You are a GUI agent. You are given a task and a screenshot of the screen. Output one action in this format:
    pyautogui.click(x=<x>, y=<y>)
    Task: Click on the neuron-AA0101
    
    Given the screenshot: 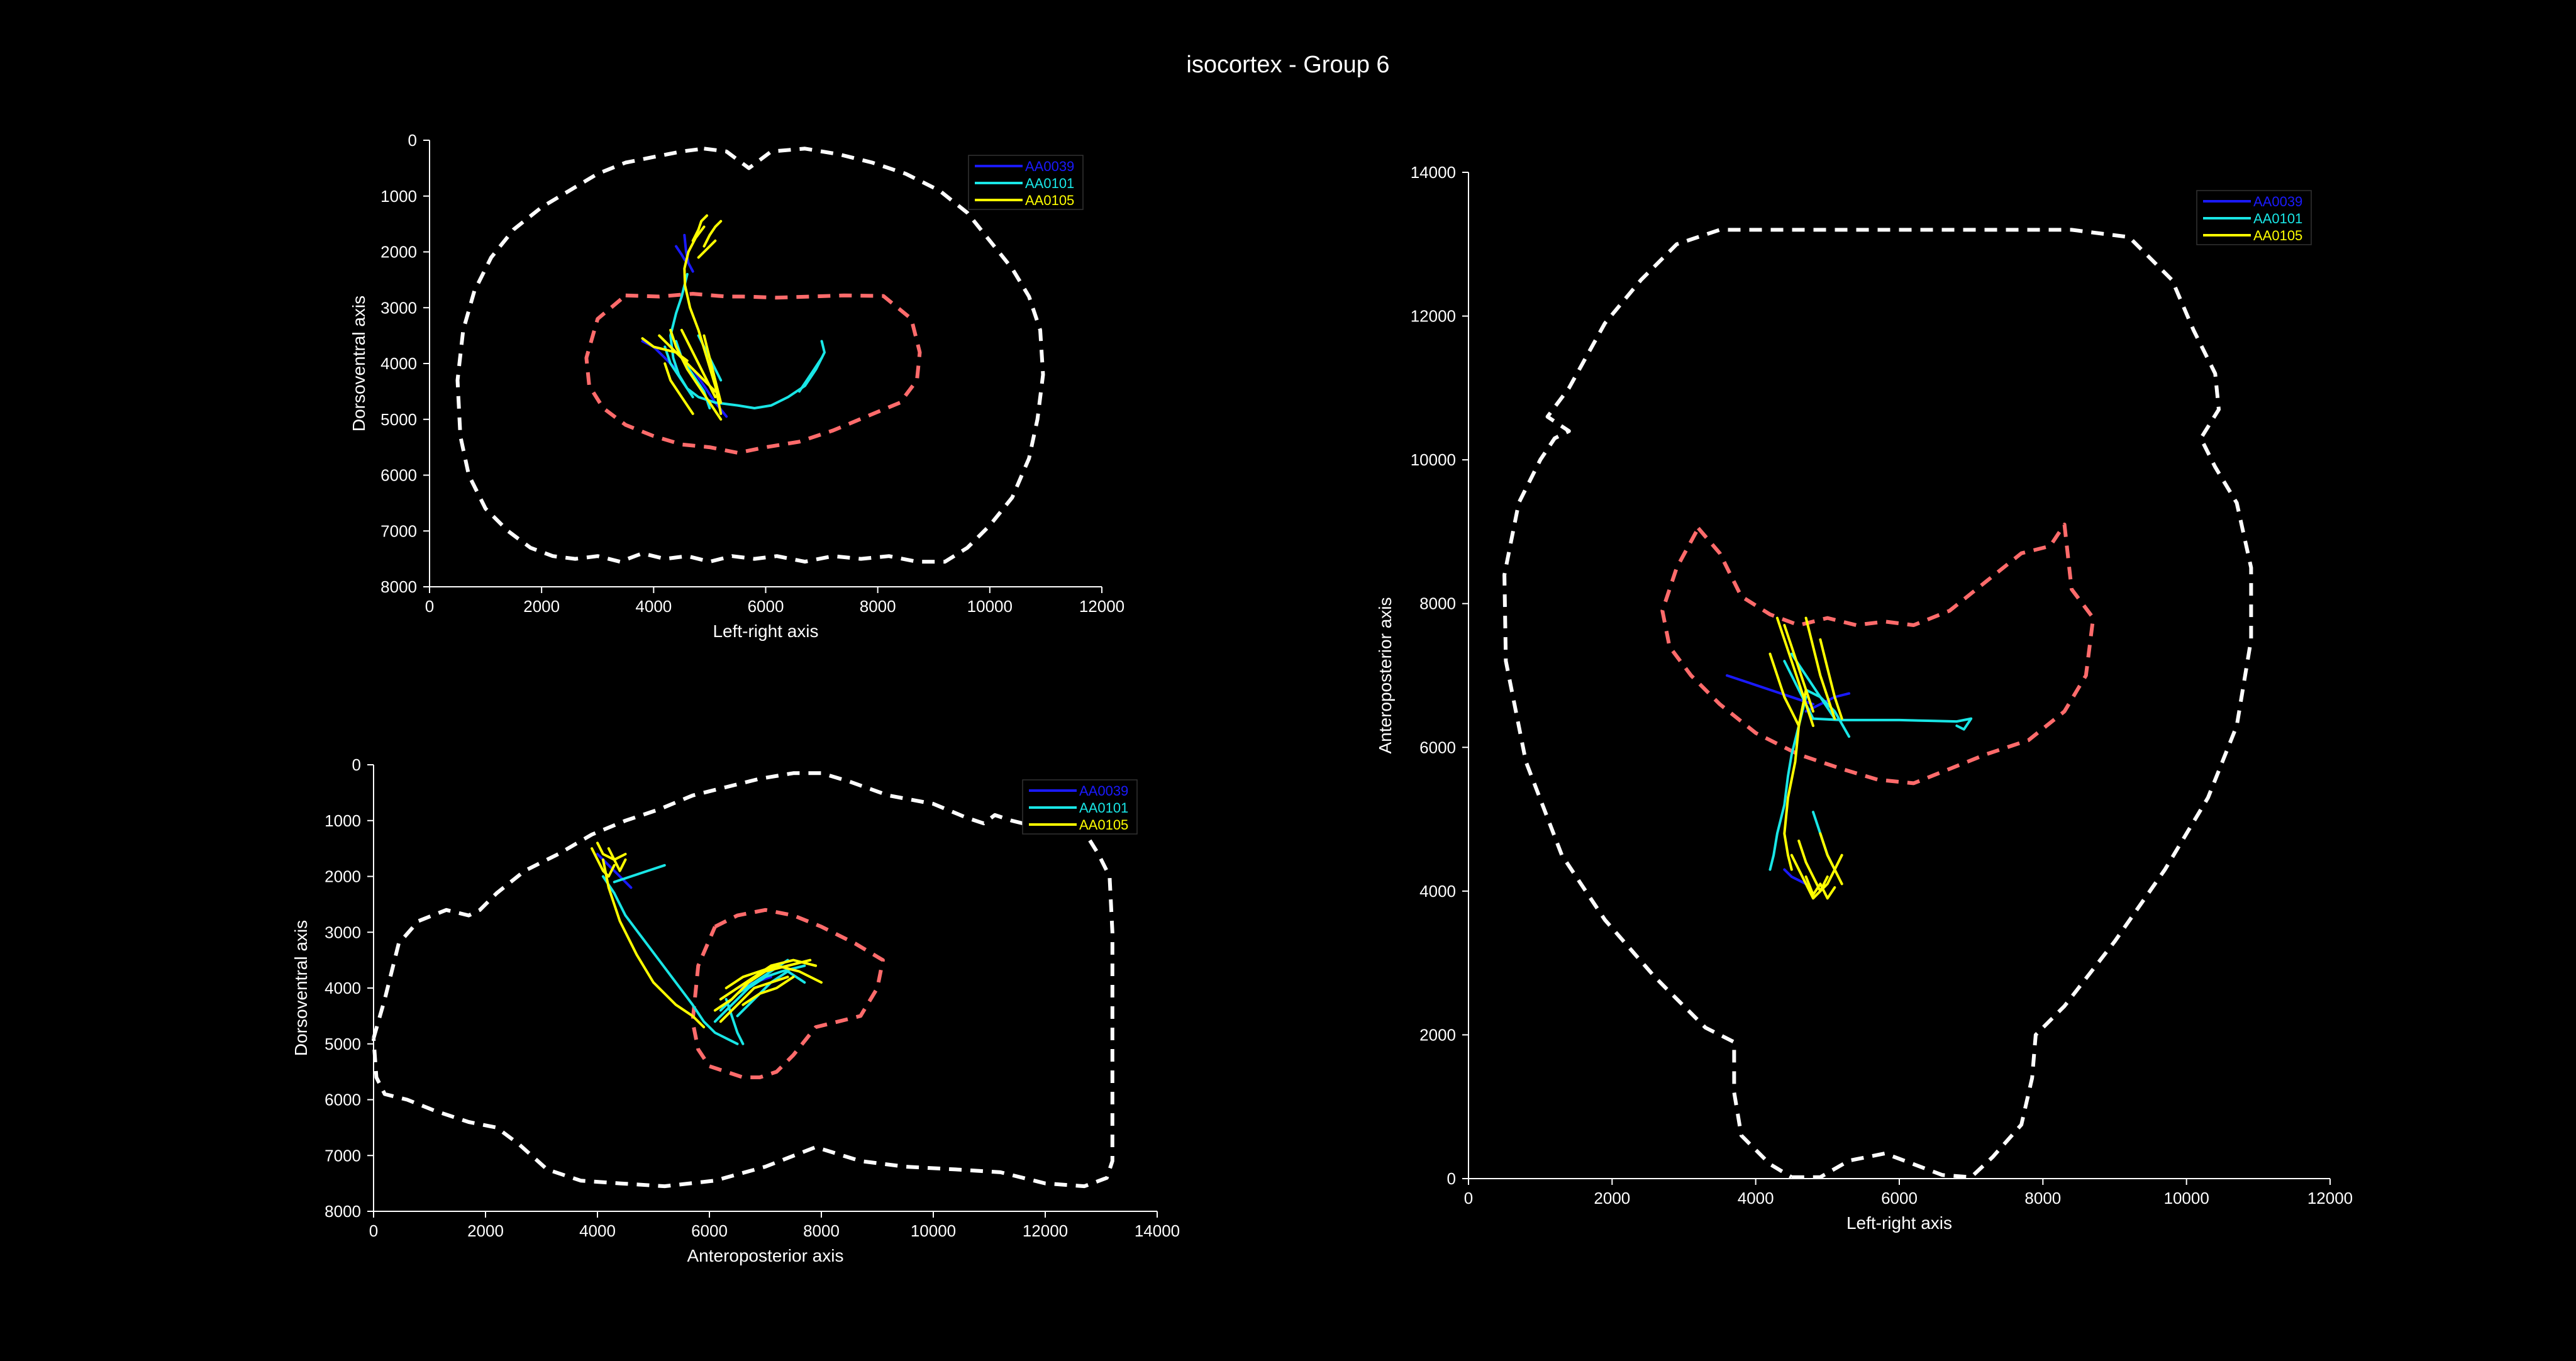 What is the action you would take?
    pyautogui.click(x=744, y=341)
    